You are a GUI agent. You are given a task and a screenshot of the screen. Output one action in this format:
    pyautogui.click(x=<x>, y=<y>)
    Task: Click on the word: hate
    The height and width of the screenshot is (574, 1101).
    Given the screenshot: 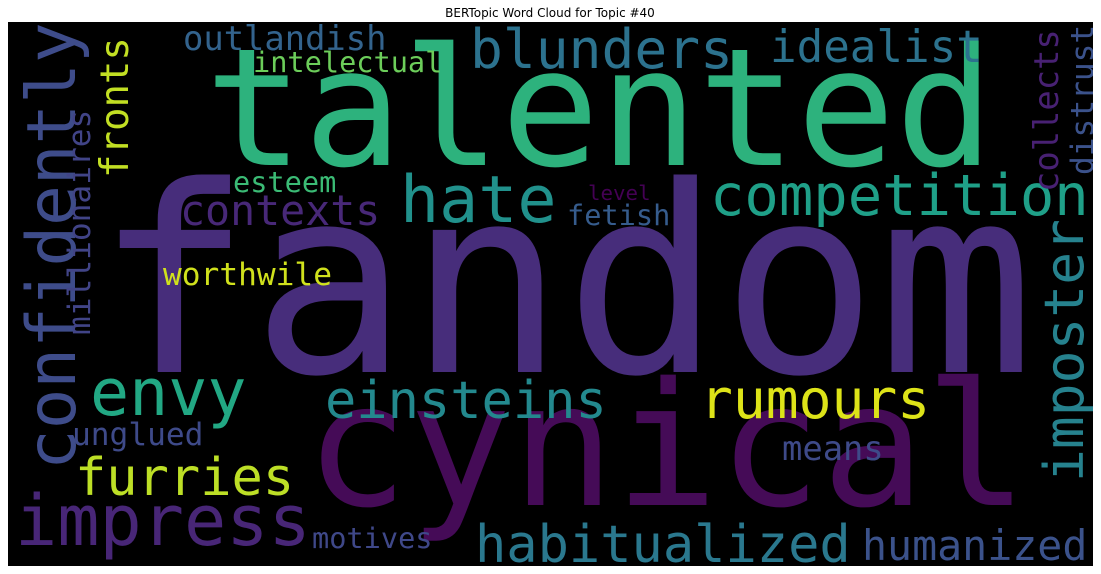 What is the action you would take?
    pyautogui.click(x=478, y=200)
    